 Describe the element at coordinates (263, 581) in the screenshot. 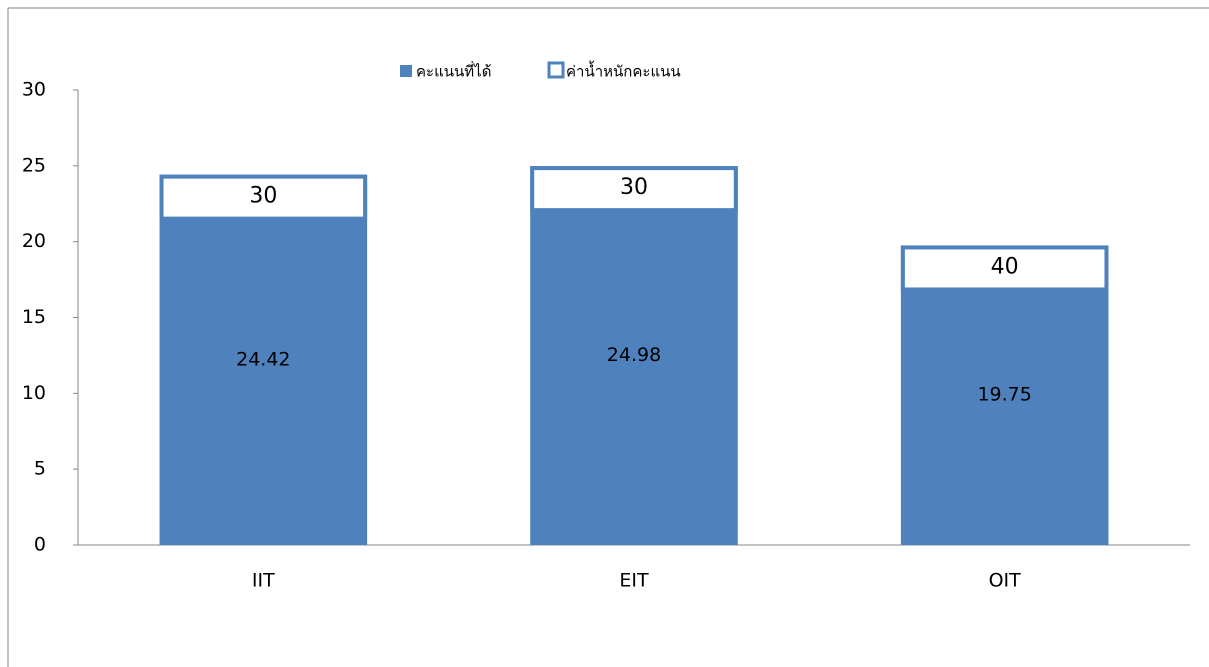

I see `x-tick-label: IIT` at that location.